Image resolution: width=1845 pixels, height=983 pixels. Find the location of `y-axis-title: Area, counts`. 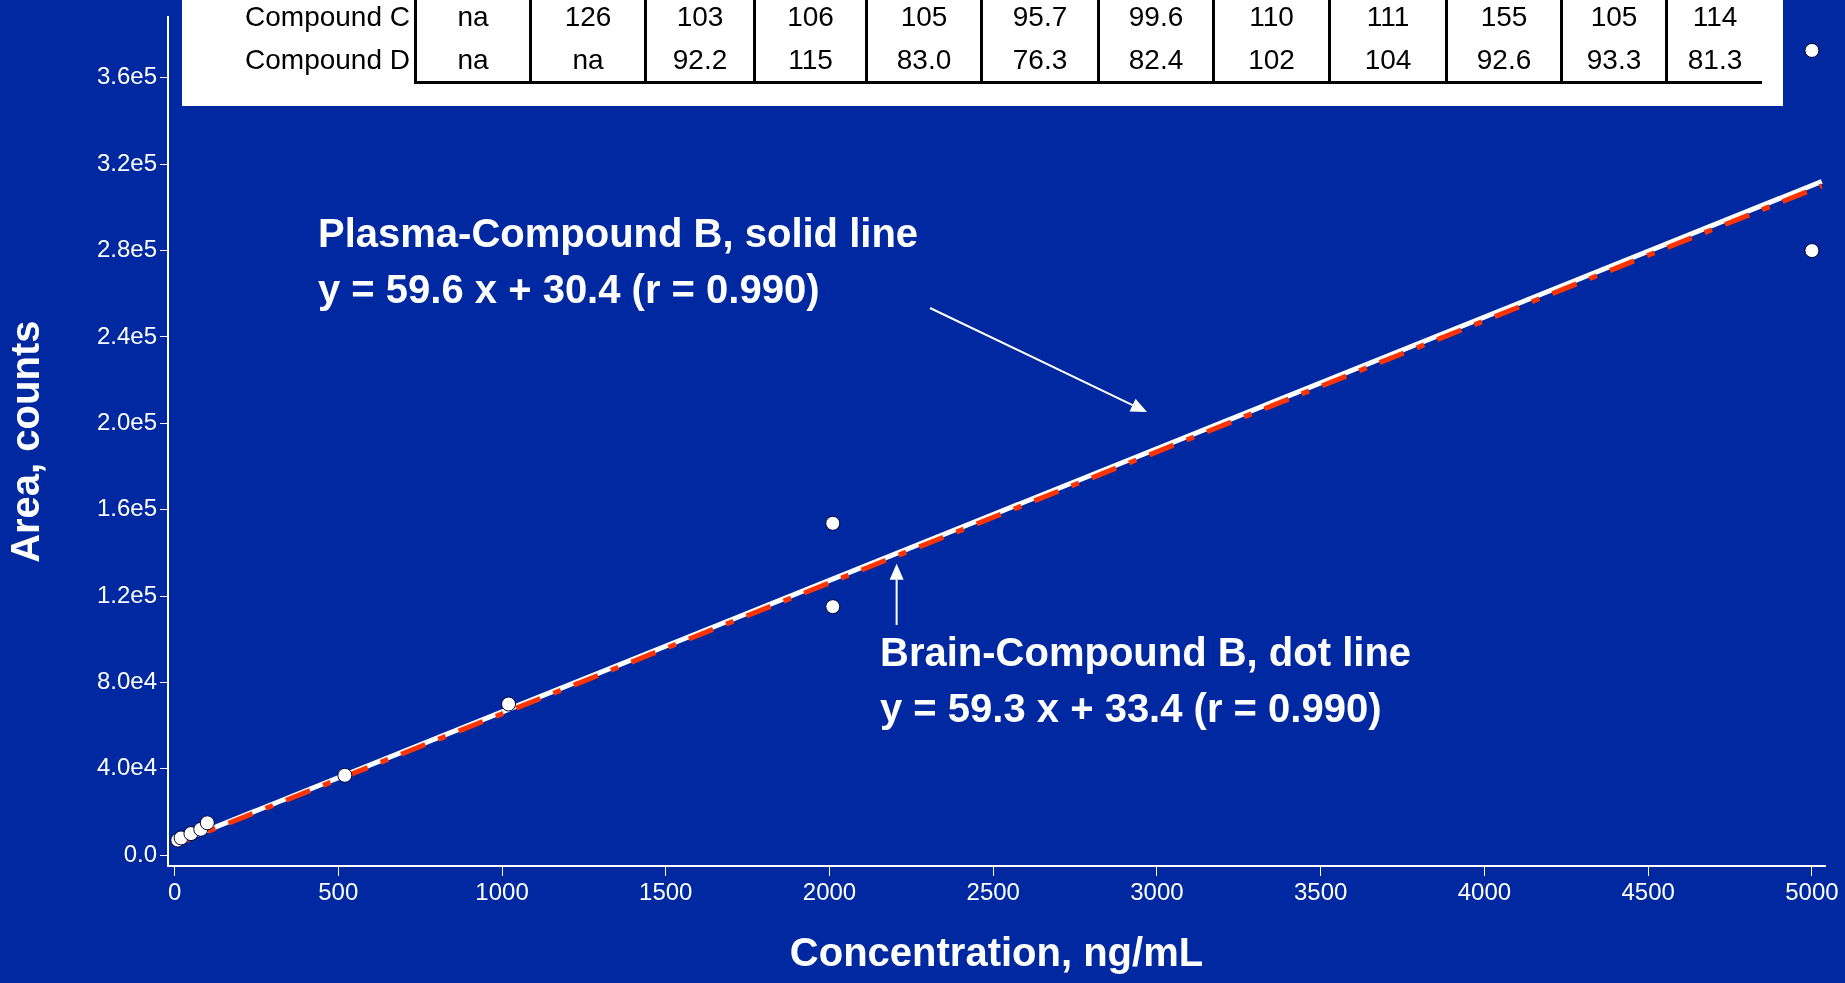

y-axis-title: Area, counts is located at coordinates (25, 441).